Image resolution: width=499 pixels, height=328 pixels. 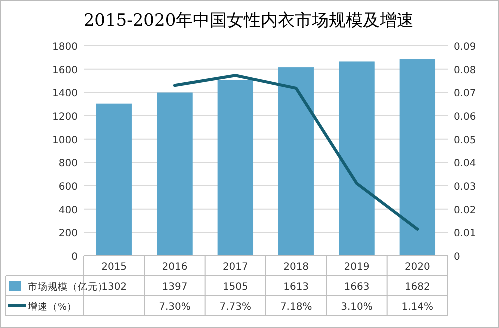 I want to click on x-tick-label: 2017, so click(x=235, y=267).